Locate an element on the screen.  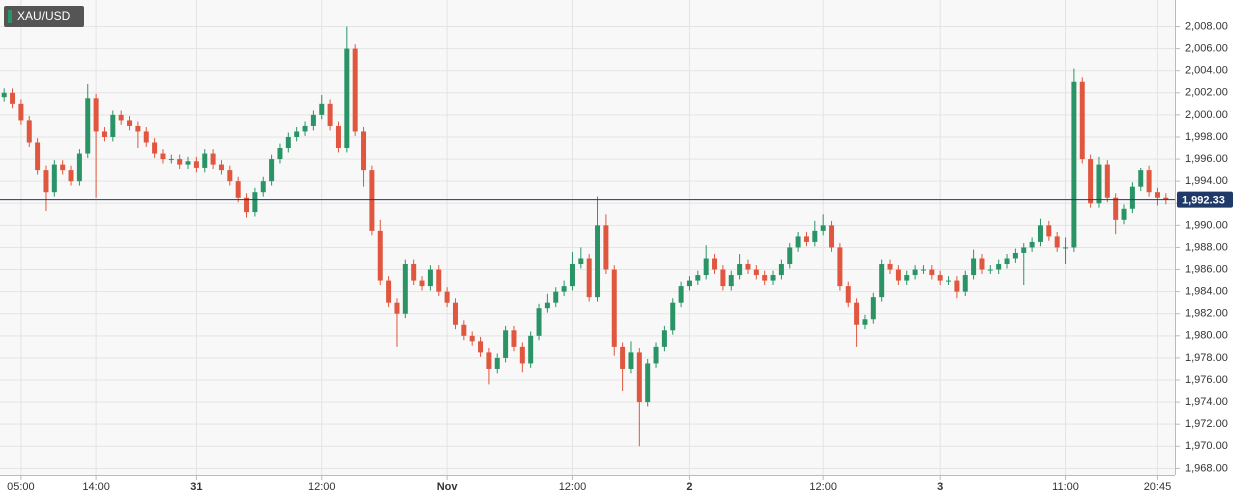
legend-label: XAU/USD is located at coordinates (44, 16).